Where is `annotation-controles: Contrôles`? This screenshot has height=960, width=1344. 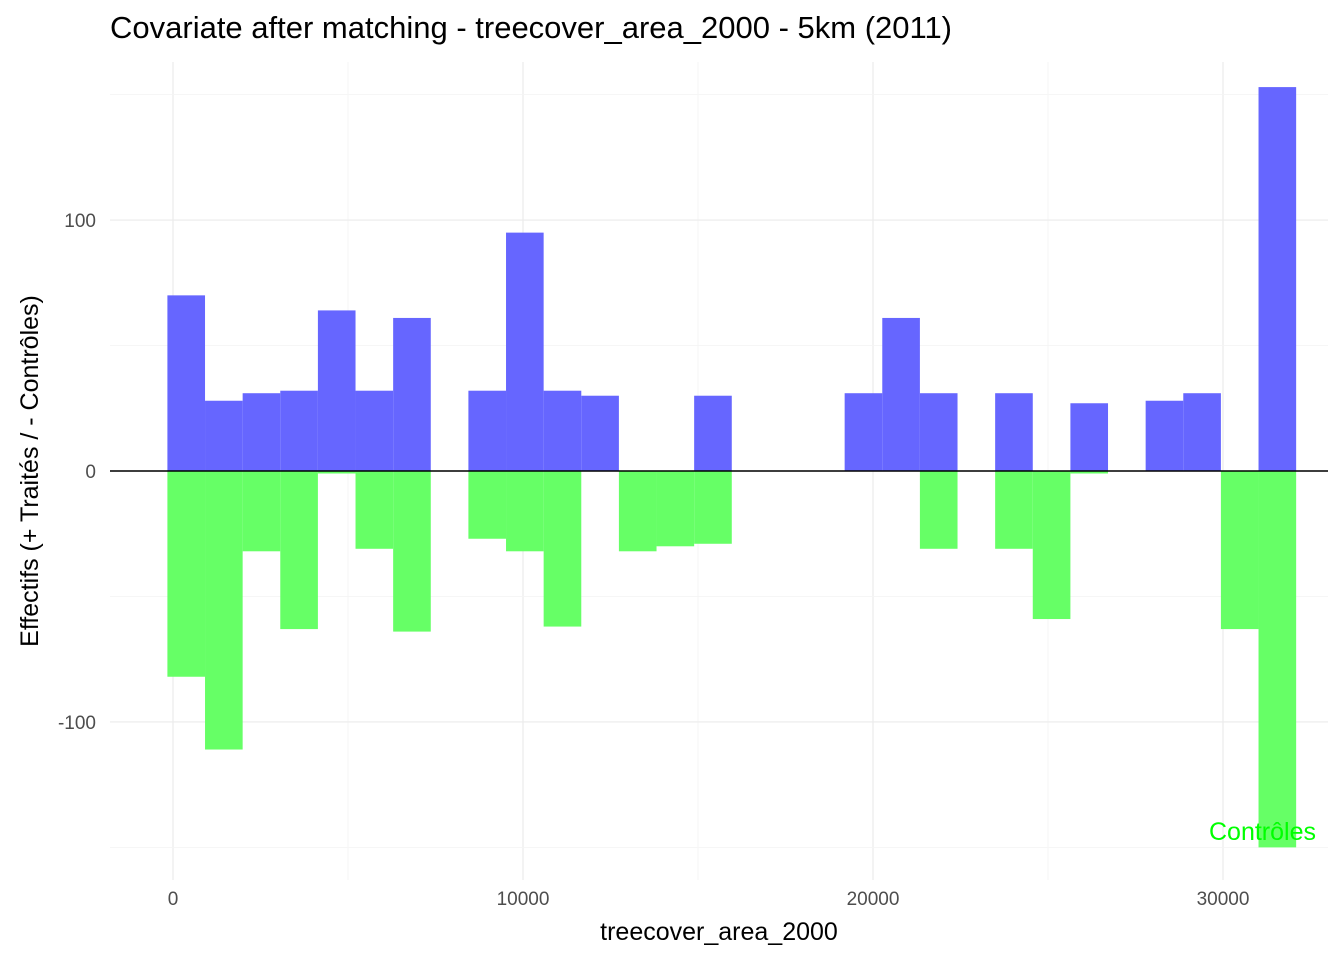
annotation-controles: Contrôles is located at coordinates (1262, 832).